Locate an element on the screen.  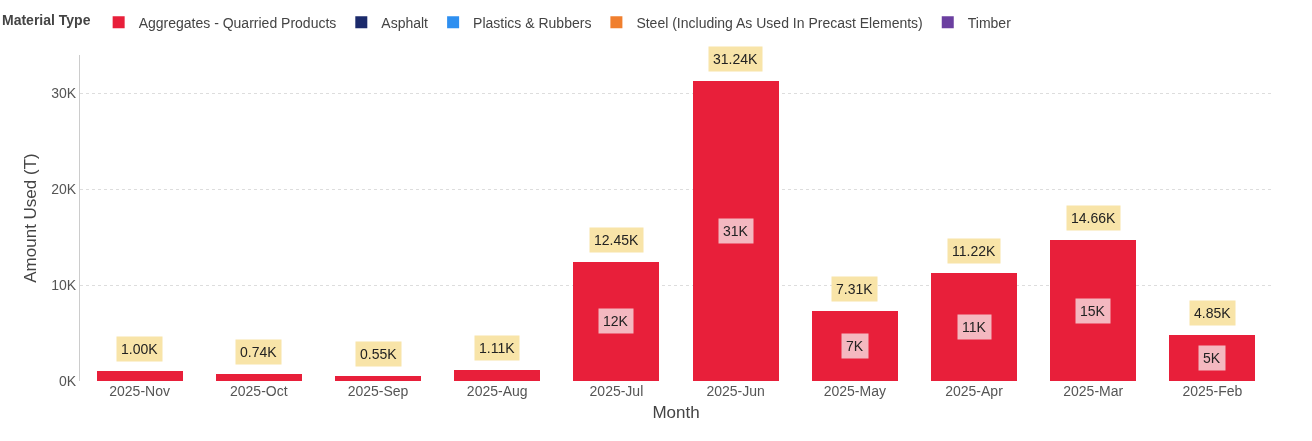
total-label: 7.31K is located at coordinates (855, 289).